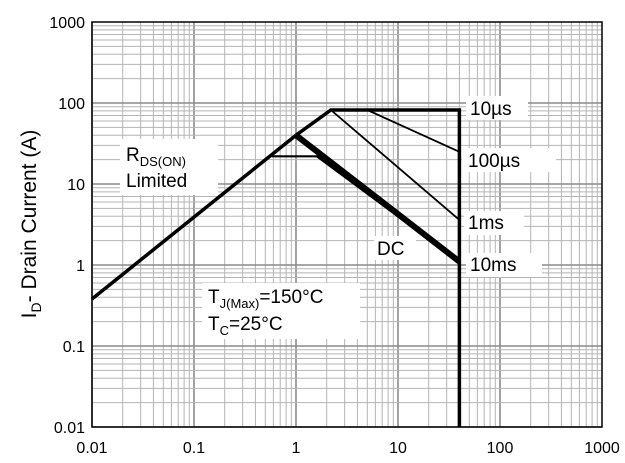  What do you see at coordinates (256, 324) in the screenshot?
I see `label-tc-rest: =25°C` at bounding box center [256, 324].